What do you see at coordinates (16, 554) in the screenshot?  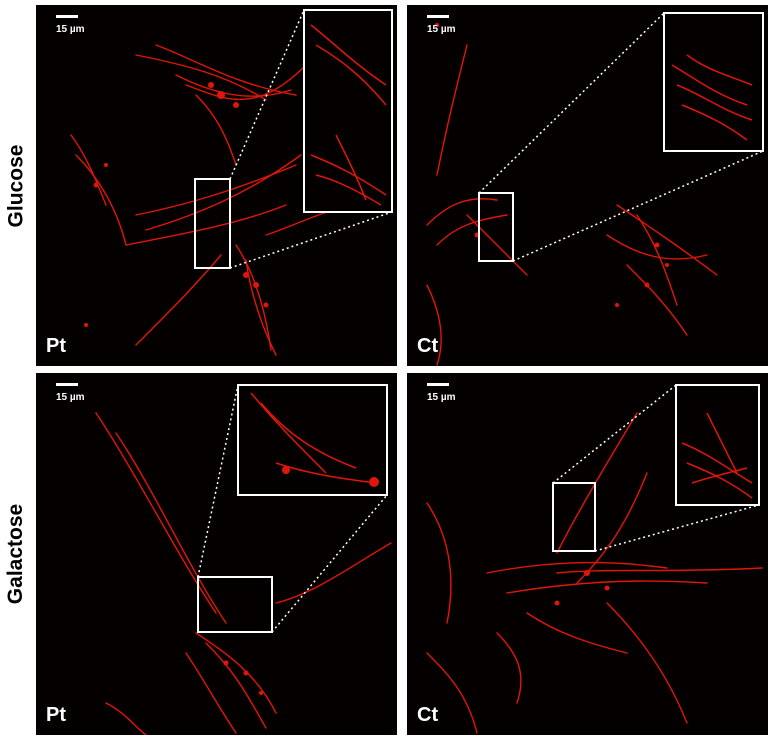 I see `row-label-galactose: Galactose` at bounding box center [16, 554].